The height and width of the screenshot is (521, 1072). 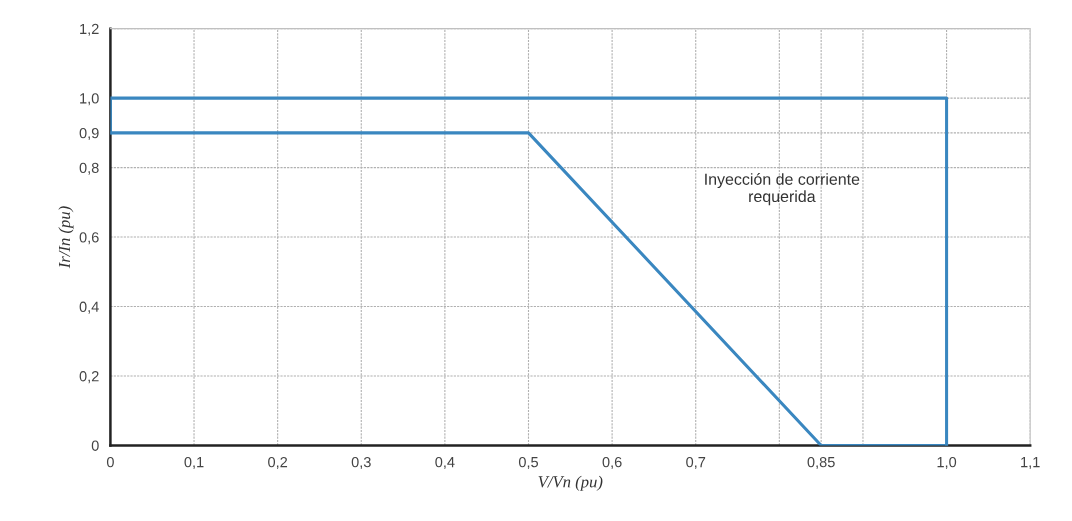 I want to click on x-tick-label: 0,2, so click(x=278, y=462).